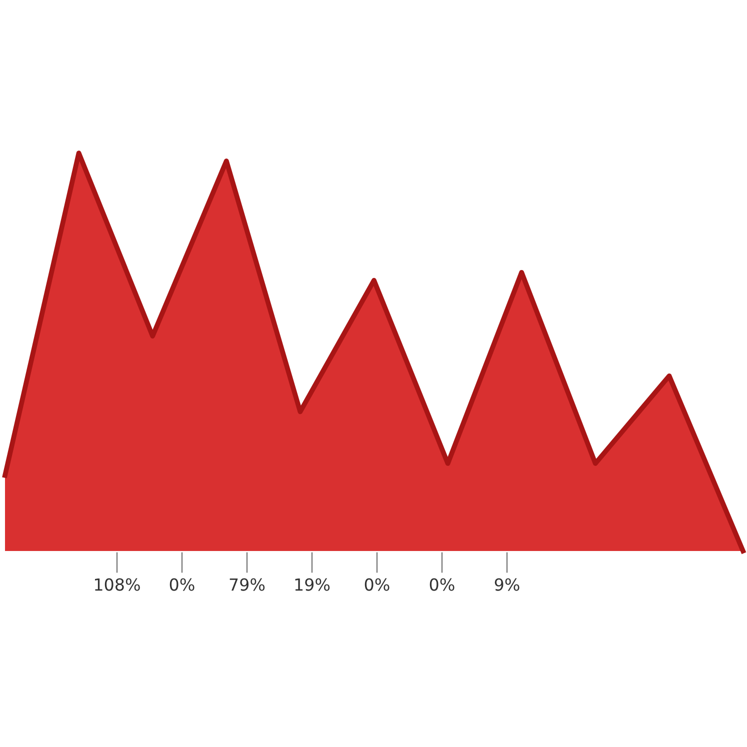  What do you see at coordinates (507, 584) in the screenshot?
I see `text: 9%` at bounding box center [507, 584].